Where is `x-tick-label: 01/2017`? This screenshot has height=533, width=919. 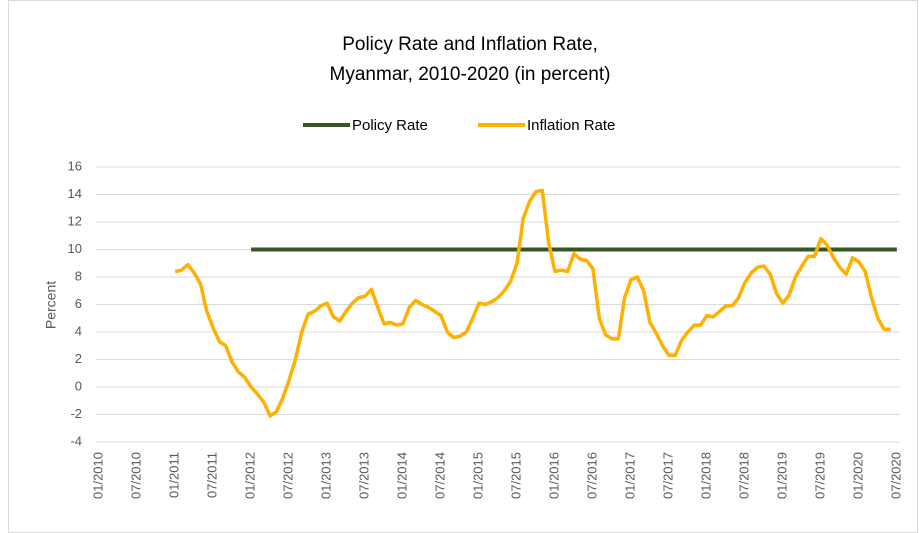
x-tick-label: 01/2017 is located at coordinates (629, 475).